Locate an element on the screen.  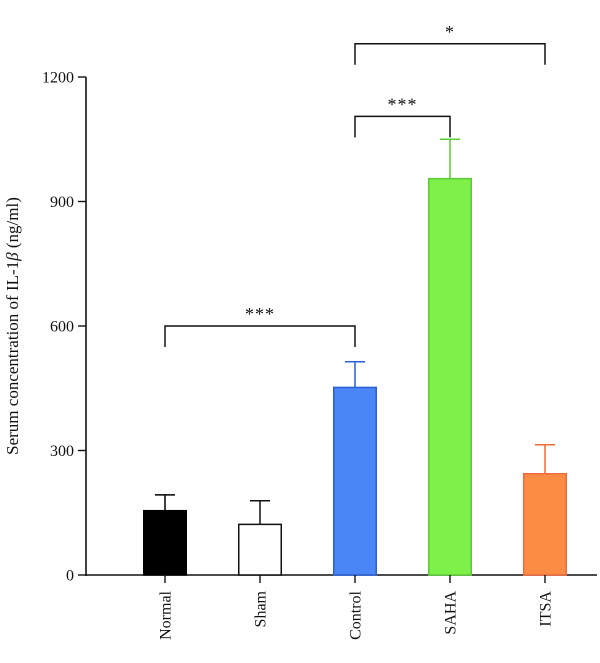
y-axis-title-prefix: Serum concentration of IL-1 is located at coordinates (12, 358).